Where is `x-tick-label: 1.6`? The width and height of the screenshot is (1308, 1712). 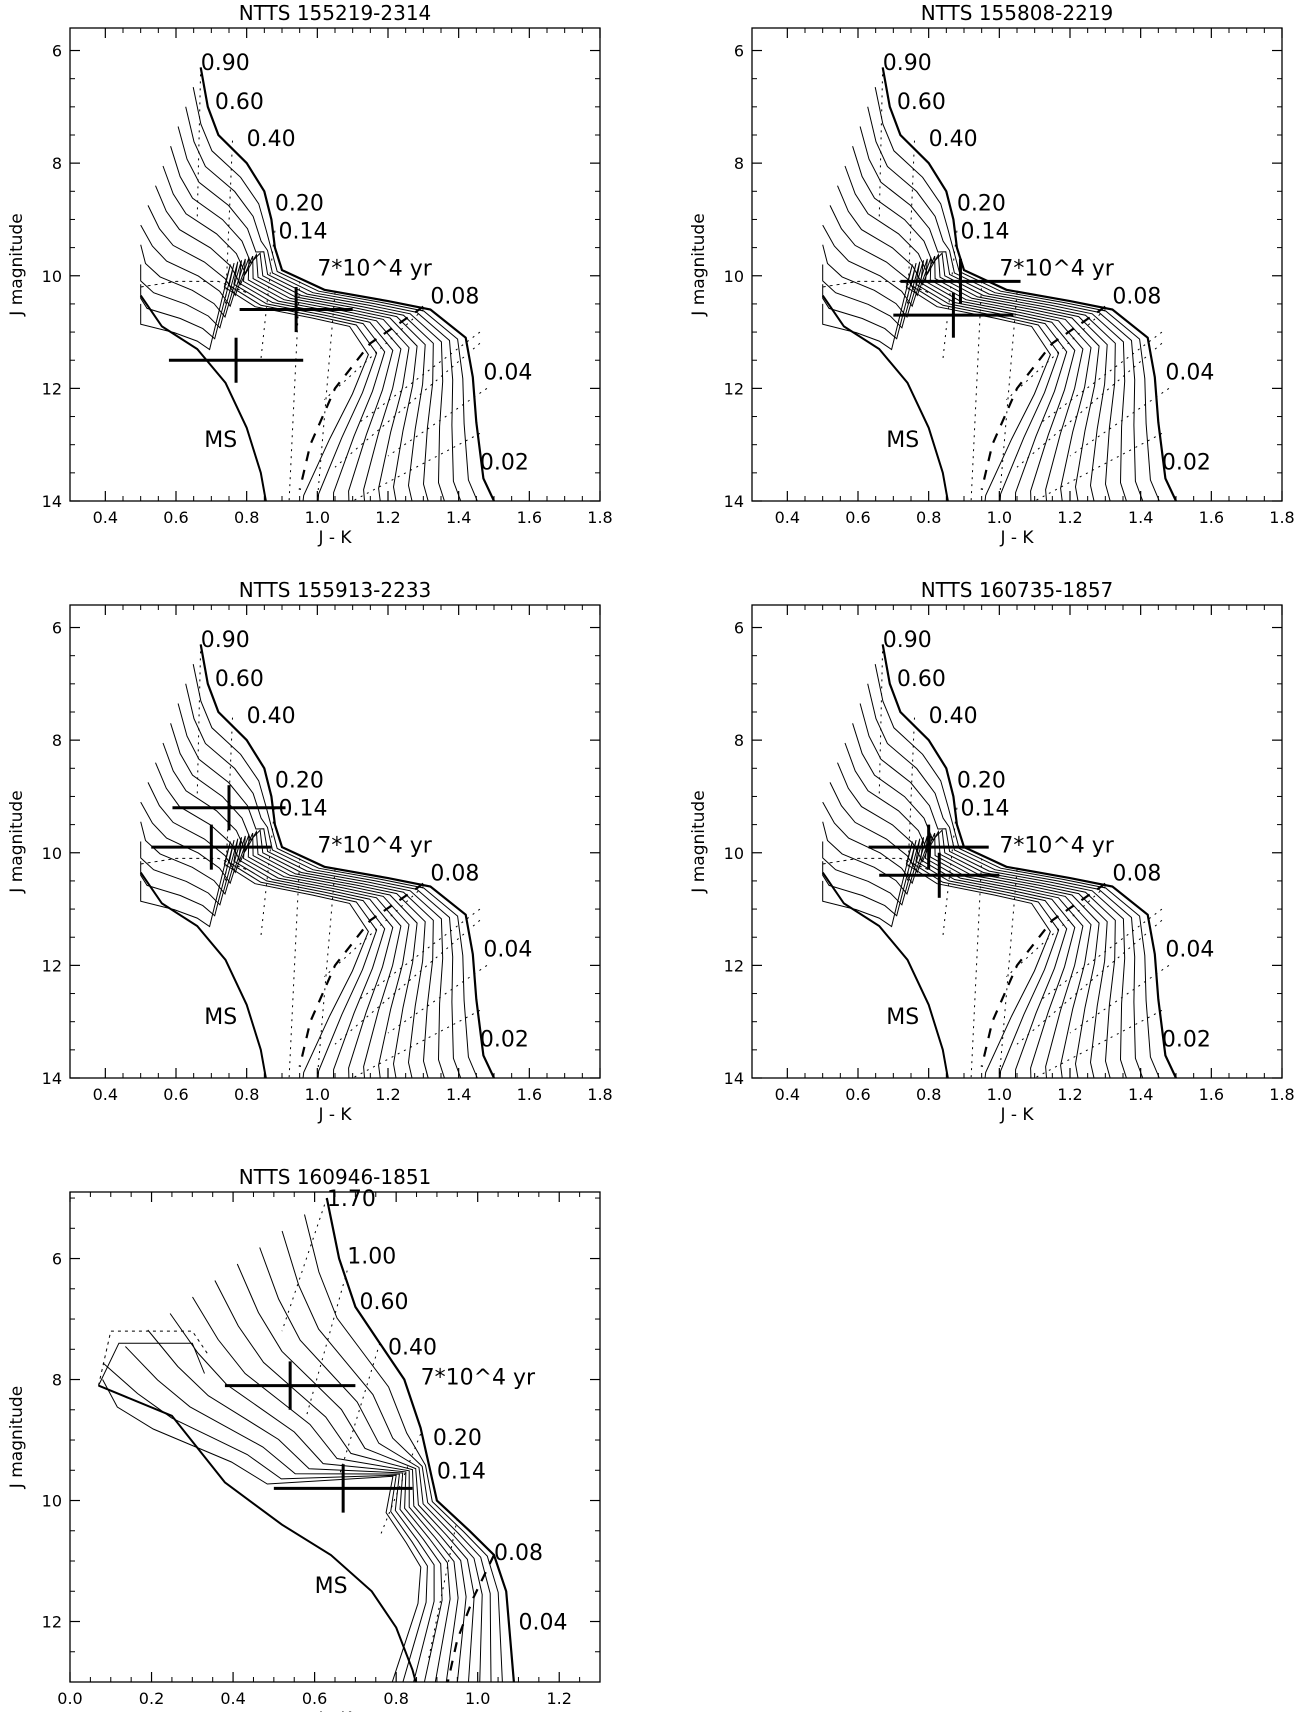 x-tick-label: 1.6 is located at coordinates (529, 1094).